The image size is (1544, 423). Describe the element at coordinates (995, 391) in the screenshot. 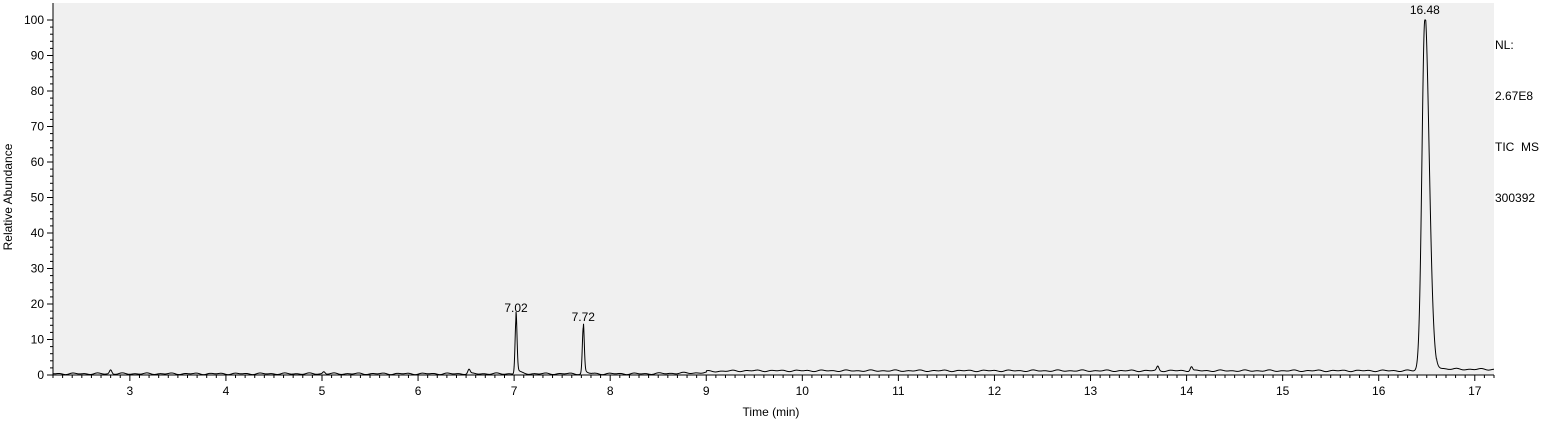

I see `x-tick-label: 12` at that location.